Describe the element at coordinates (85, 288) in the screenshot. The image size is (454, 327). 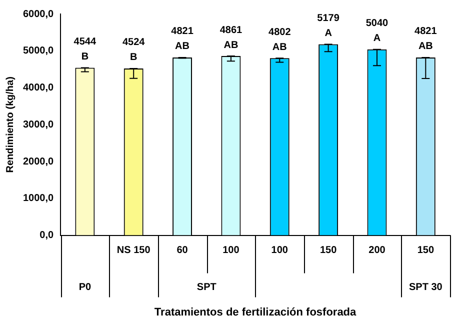
I see `text: P0` at that location.